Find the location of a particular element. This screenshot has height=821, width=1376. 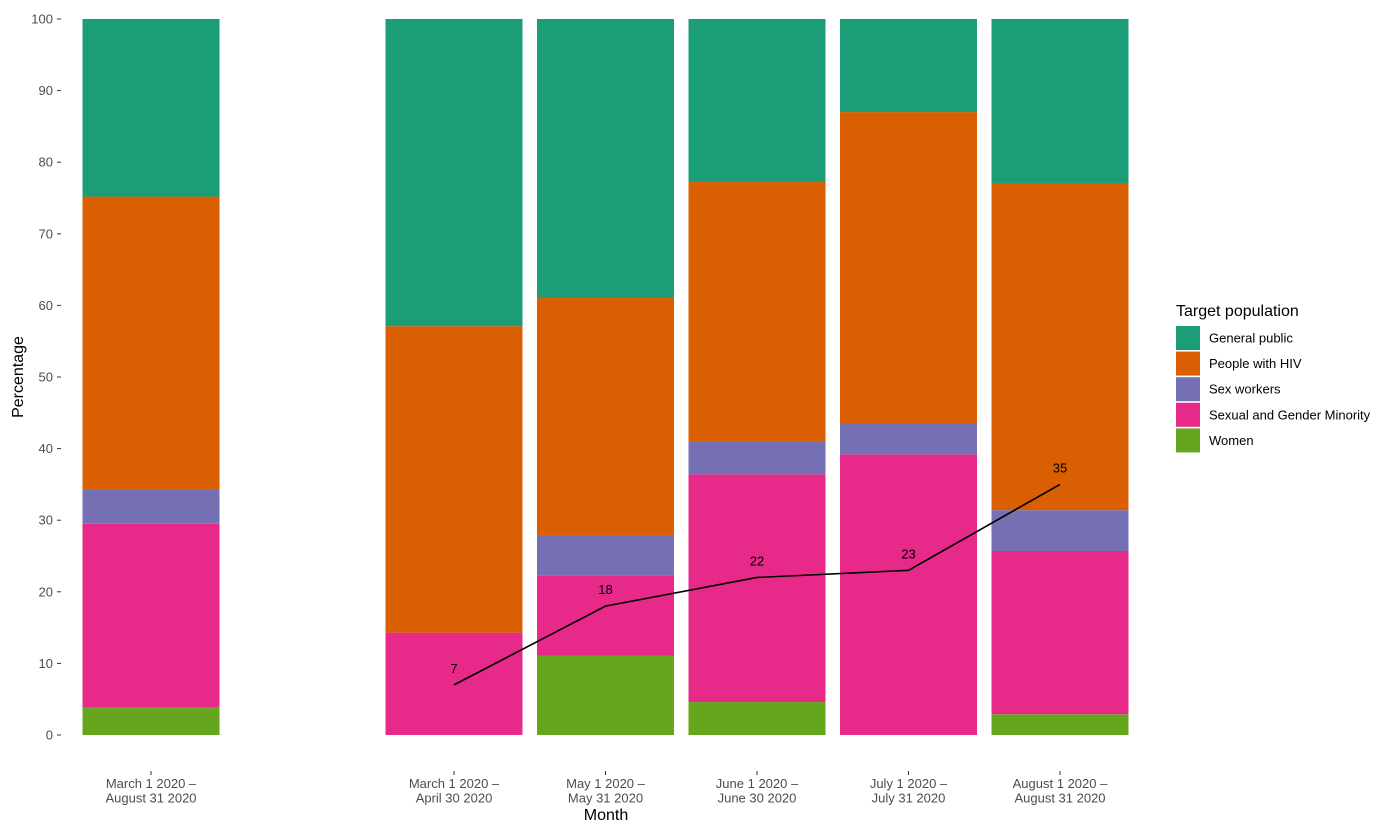

legend-swatch-general-public is located at coordinates (1188, 338).